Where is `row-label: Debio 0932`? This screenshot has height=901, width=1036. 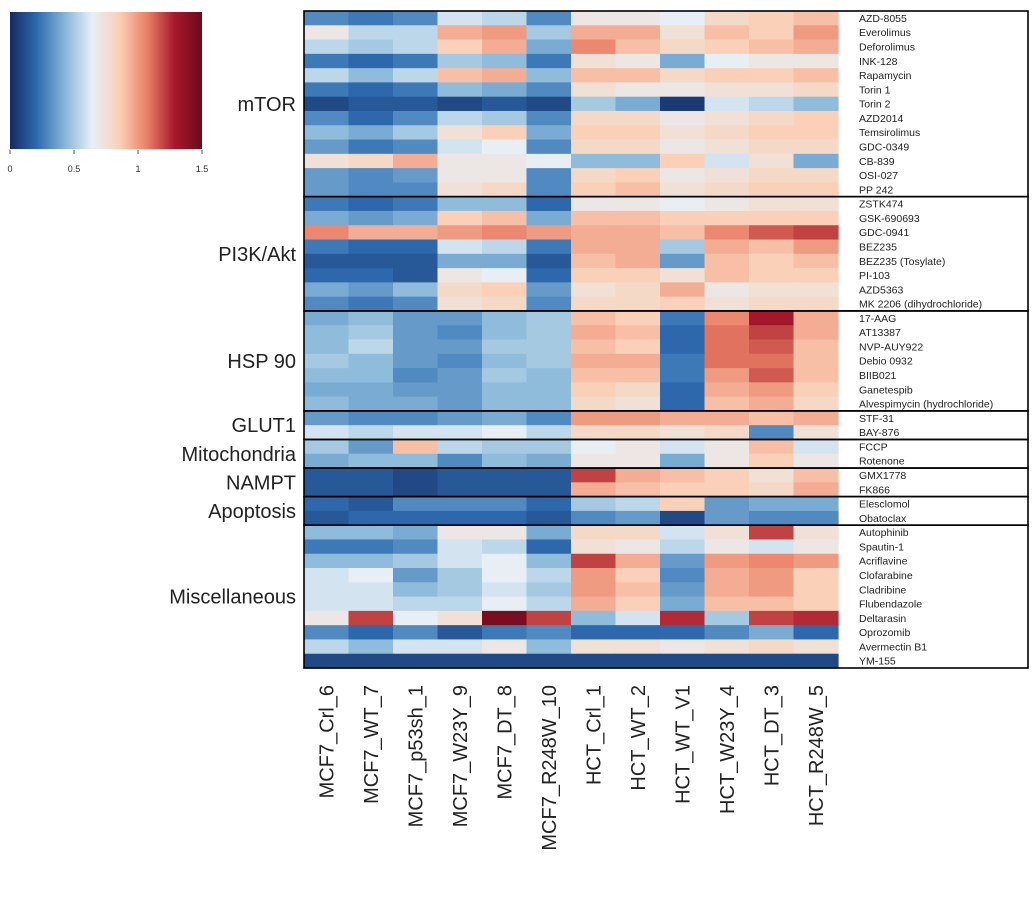 row-label: Debio 0932 is located at coordinates (886, 362).